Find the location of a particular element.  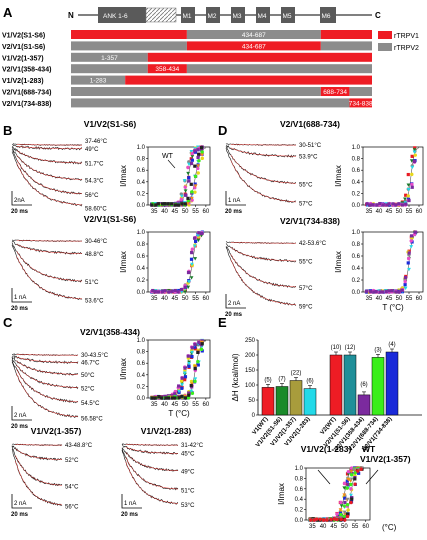

segment-label: 734-838 is located at coordinates (361, 103).